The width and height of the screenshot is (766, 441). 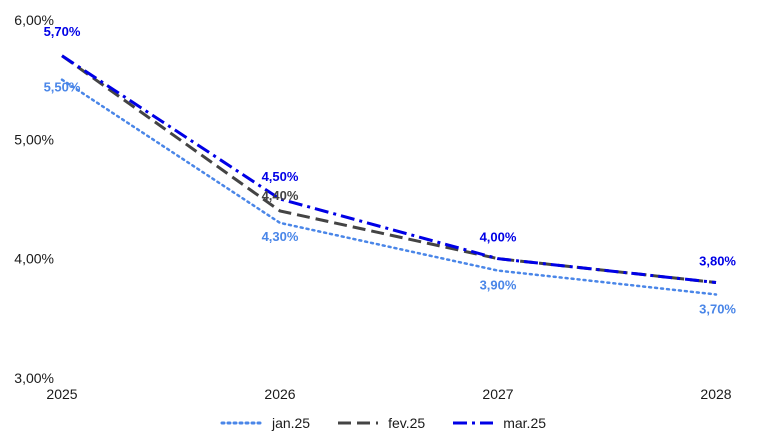 I want to click on x-tick-label: 2026, so click(x=279, y=394).